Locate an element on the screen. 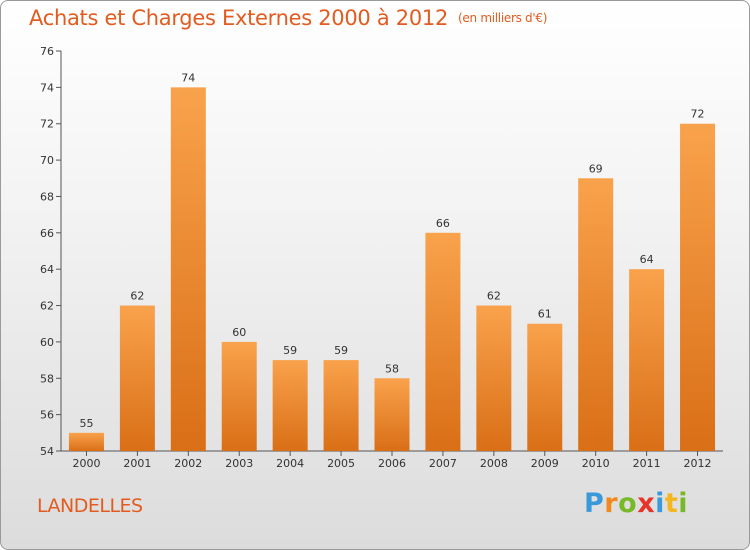 The image size is (750, 550). data-label: 60 is located at coordinates (239, 332).